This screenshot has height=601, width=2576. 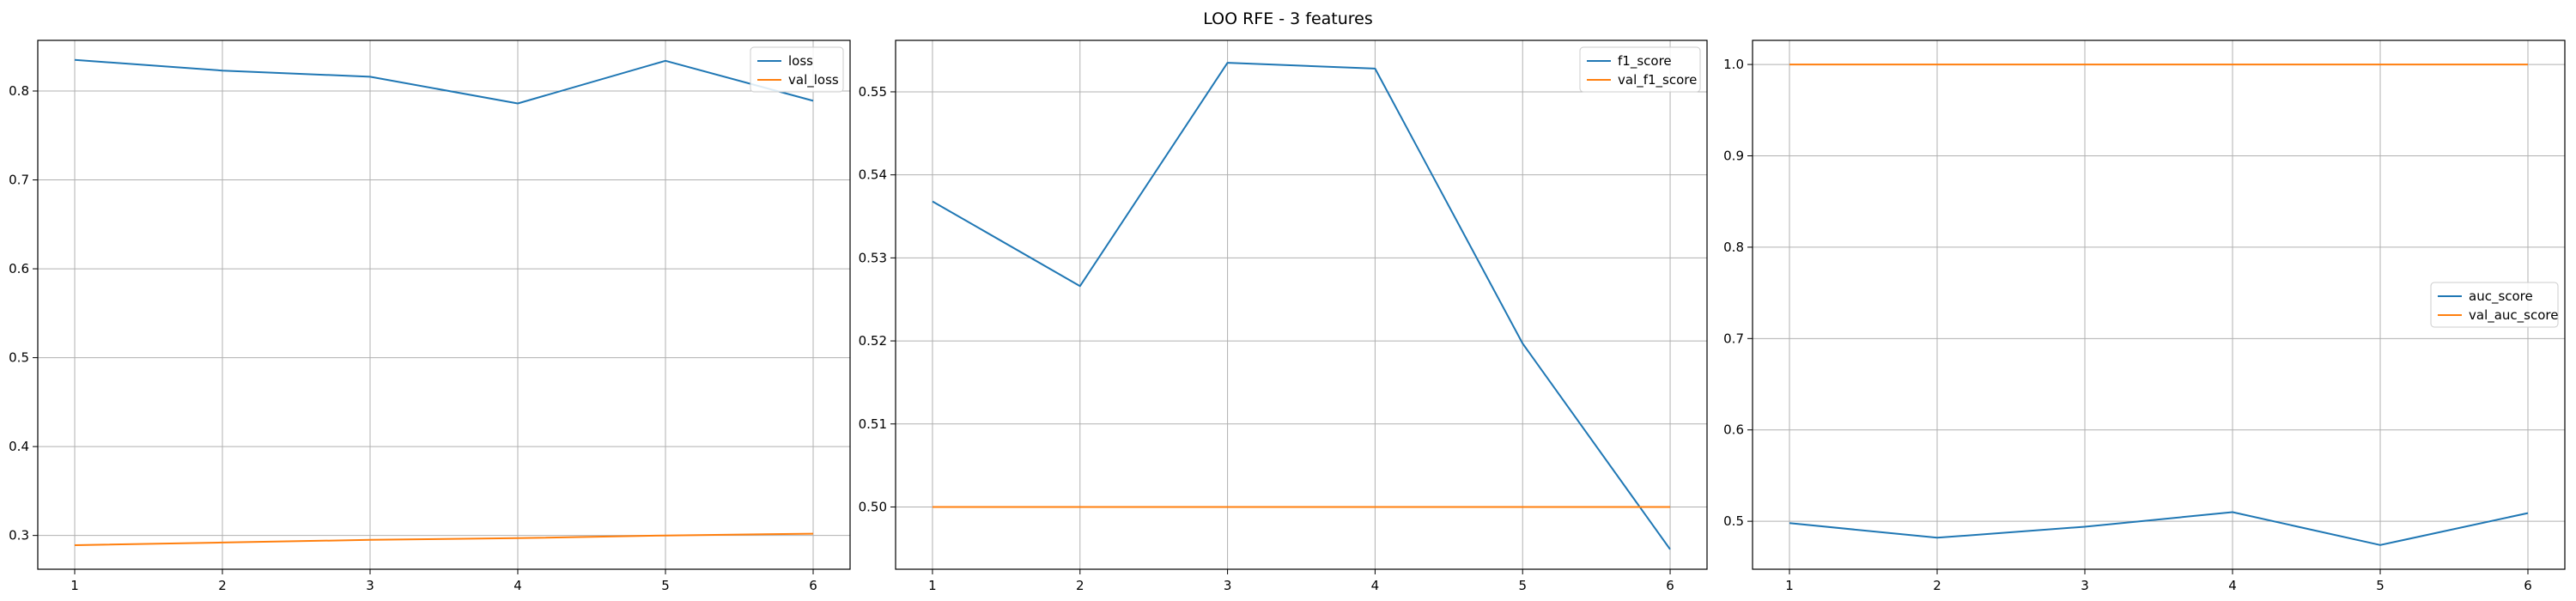 I want to click on legend: auc_score val_auc_score, so click(x=2494, y=305).